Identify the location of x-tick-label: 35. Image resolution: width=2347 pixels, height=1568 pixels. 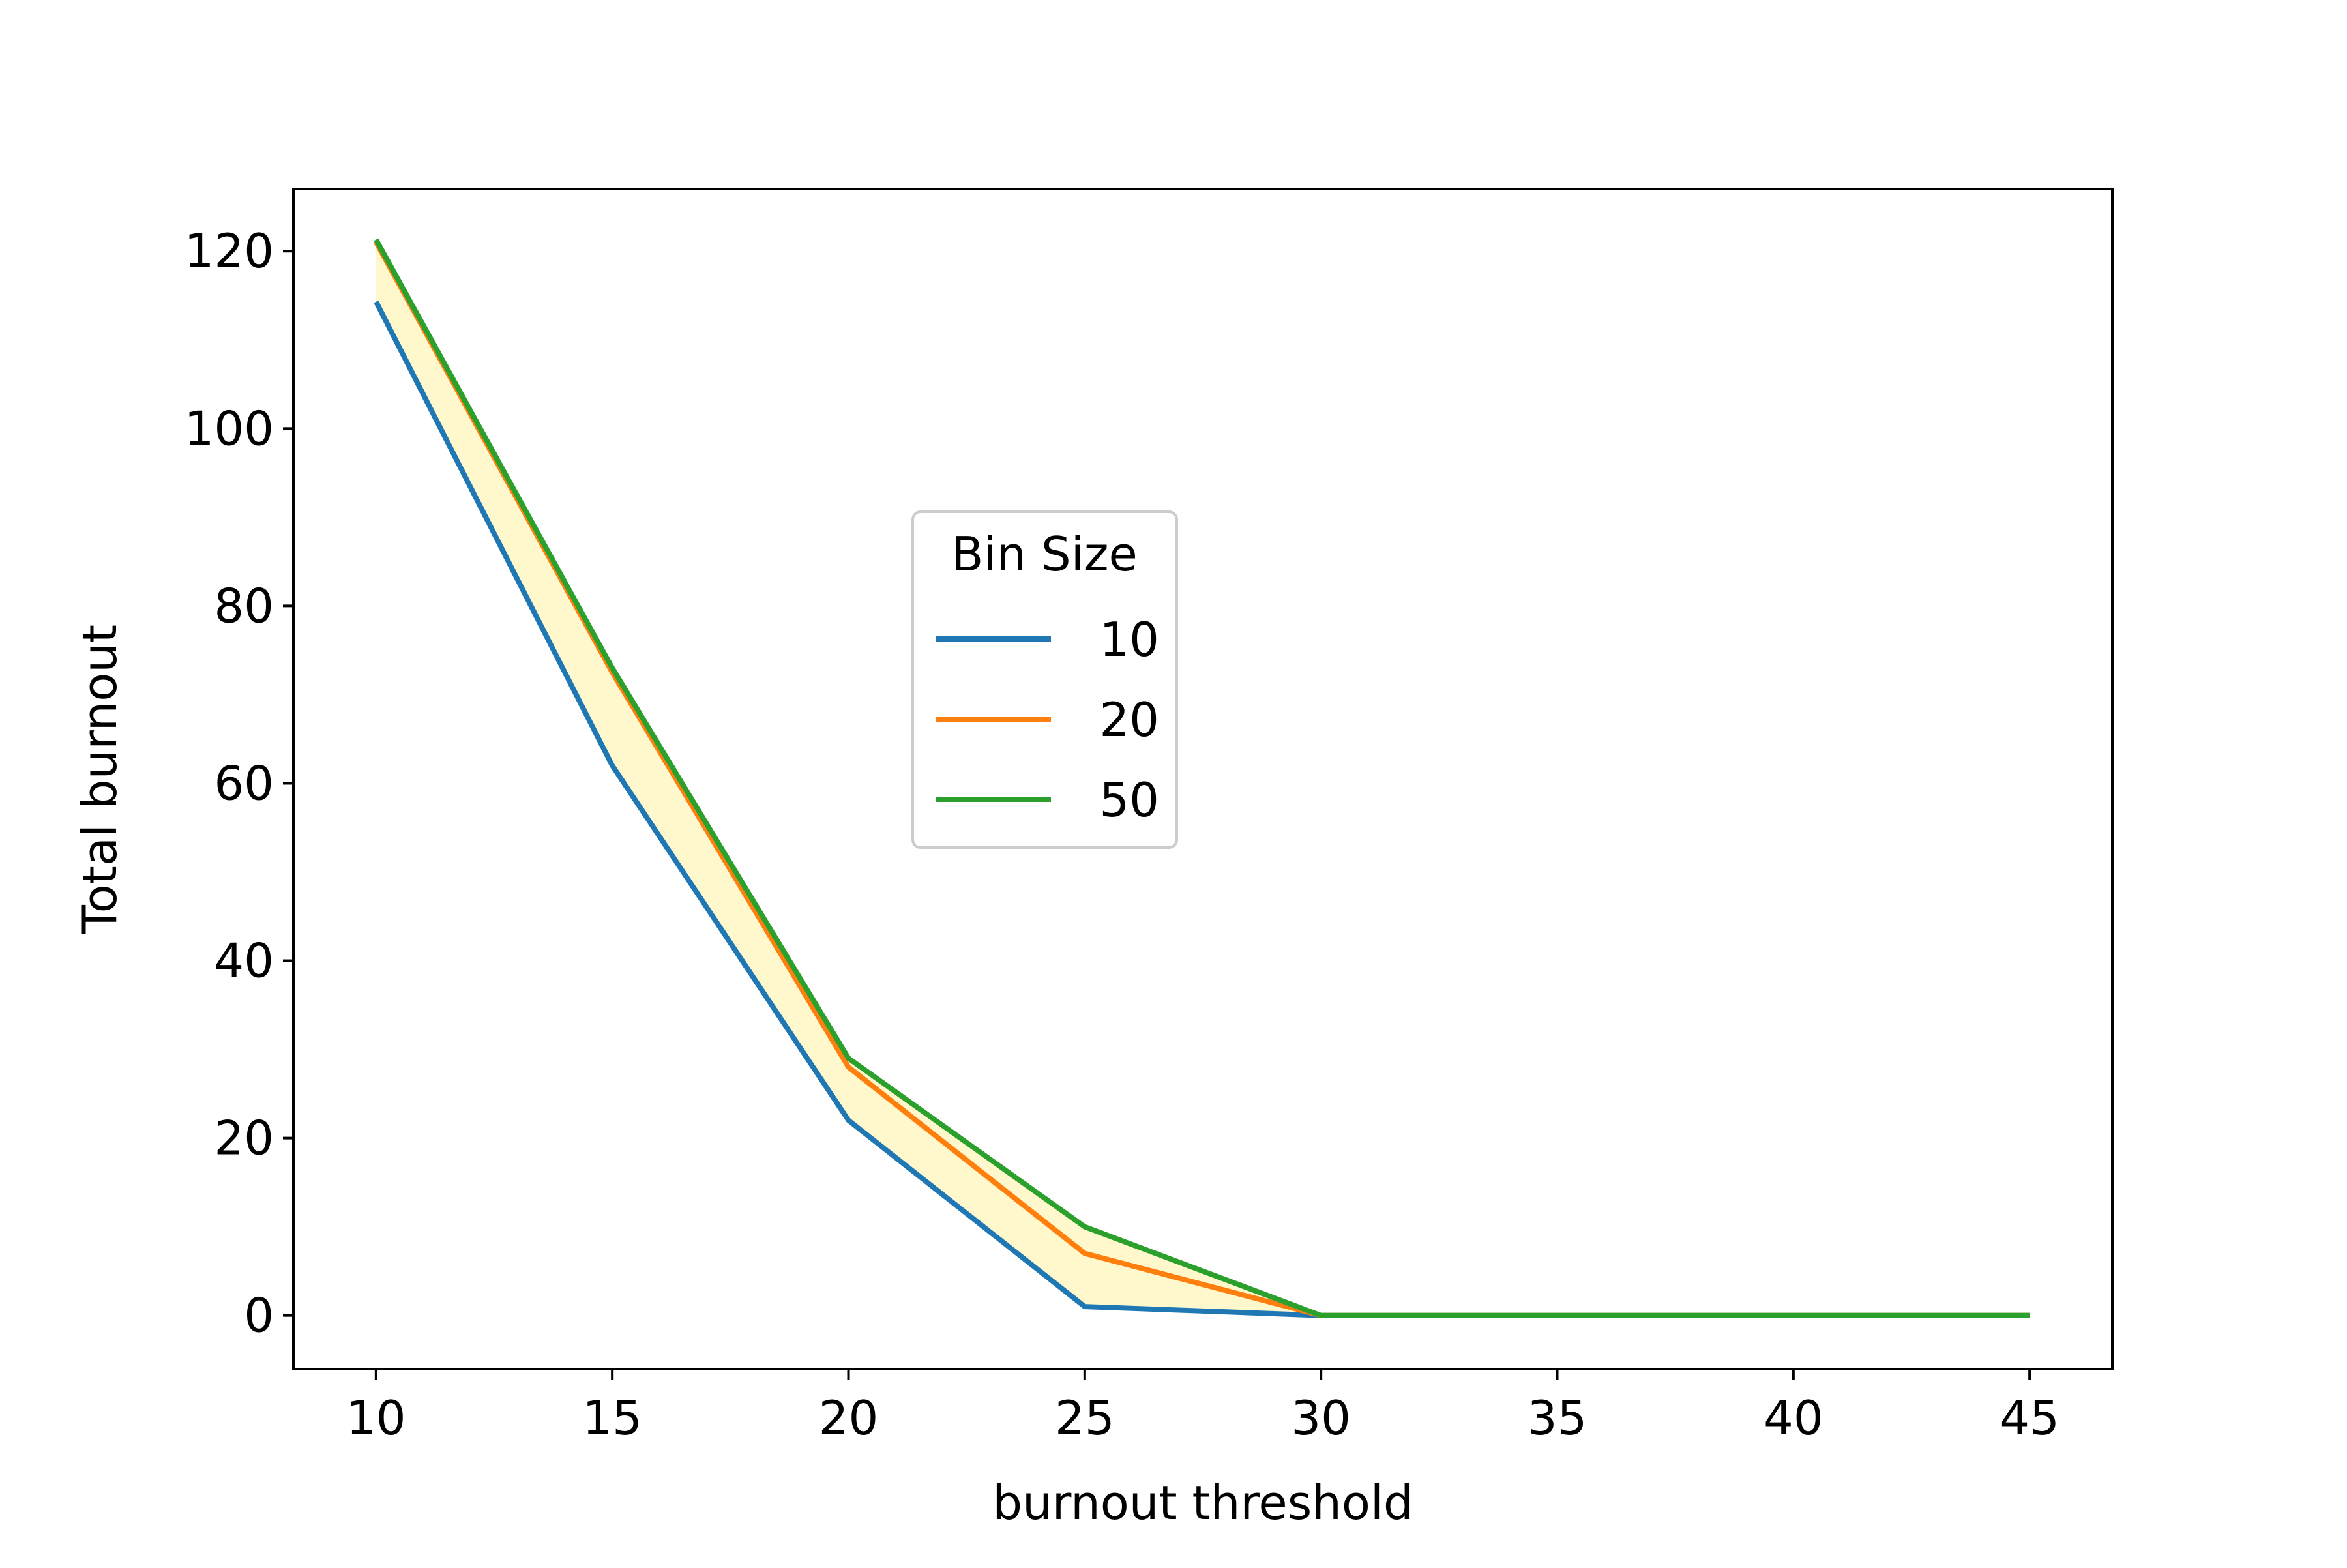
(1558, 1418).